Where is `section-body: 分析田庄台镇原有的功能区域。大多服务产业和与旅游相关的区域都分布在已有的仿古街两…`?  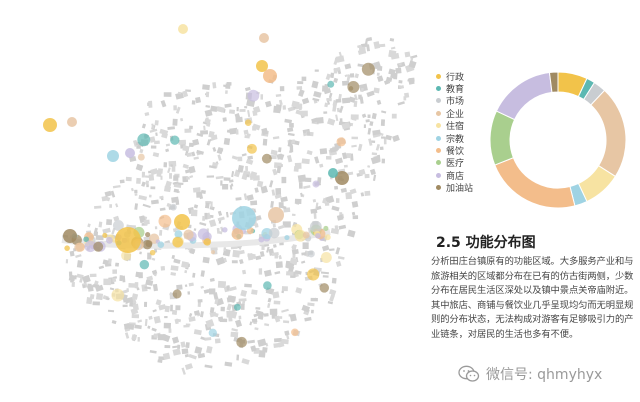
section-body: 分析田庄台镇原有的功能区域。大多服务产业和与旅游相关的区域都分布在已有的仿古街两… is located at coordinates (532, 298).